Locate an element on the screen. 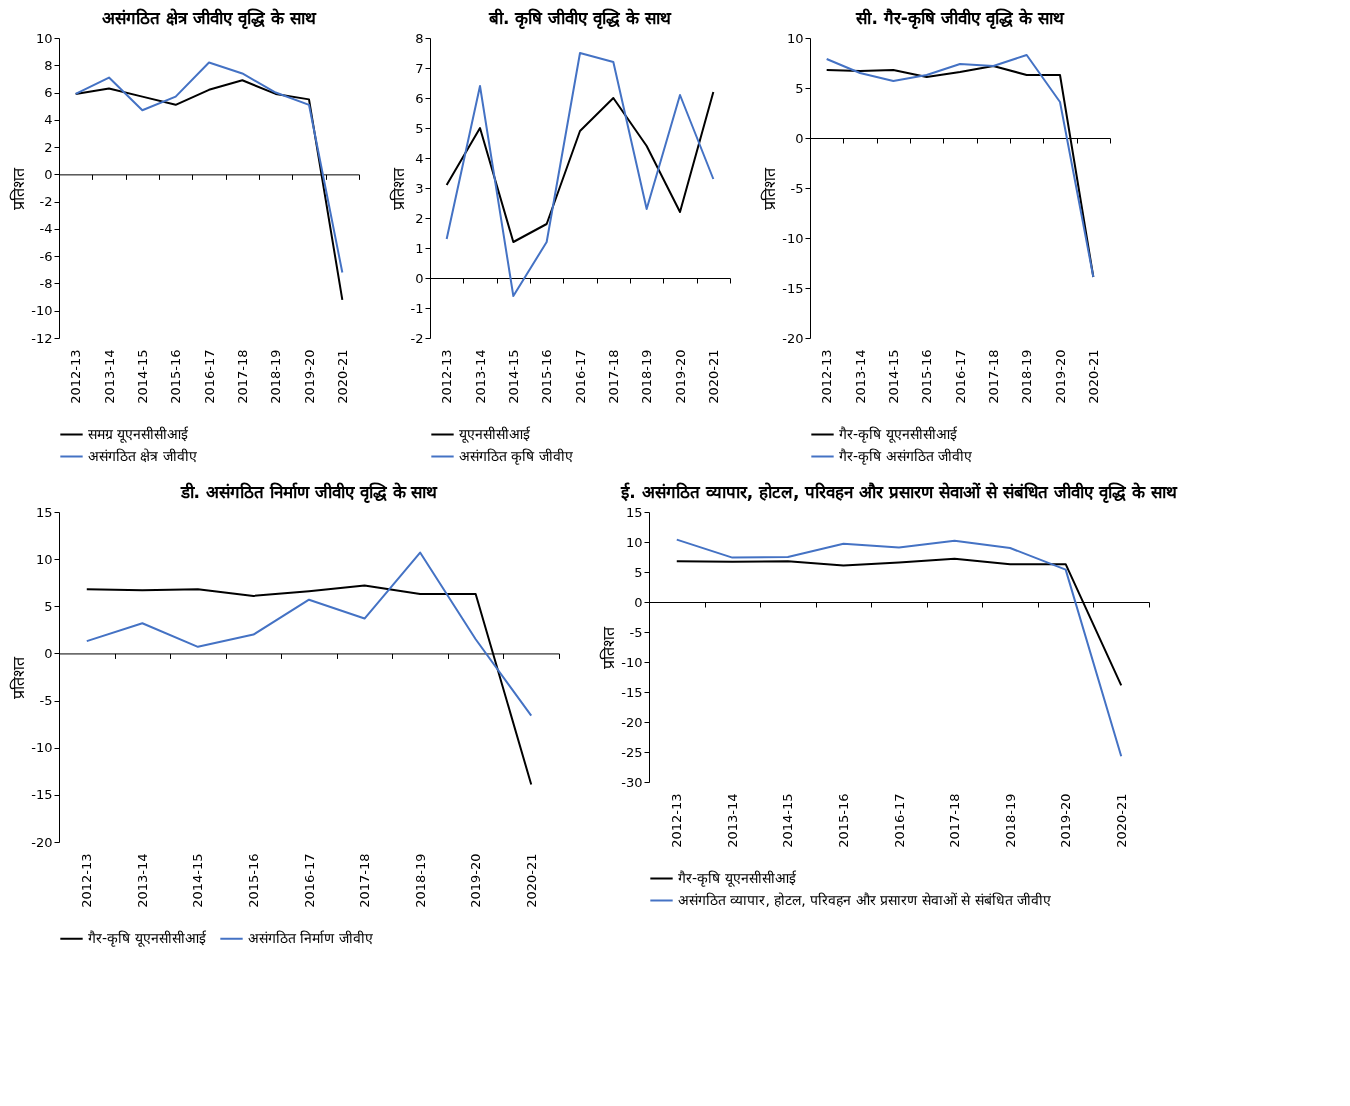 The image size is (1350, 1106). y-tick-label: 7 is located at coordinates (419, 68).